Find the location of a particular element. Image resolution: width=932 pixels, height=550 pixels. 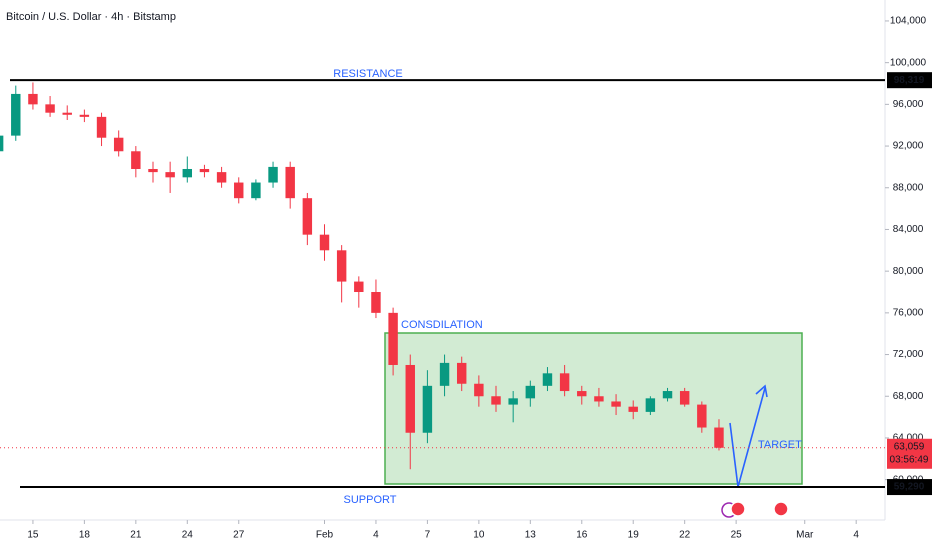

y-tick-label: 76,000 is located at coordinates (908, 312).